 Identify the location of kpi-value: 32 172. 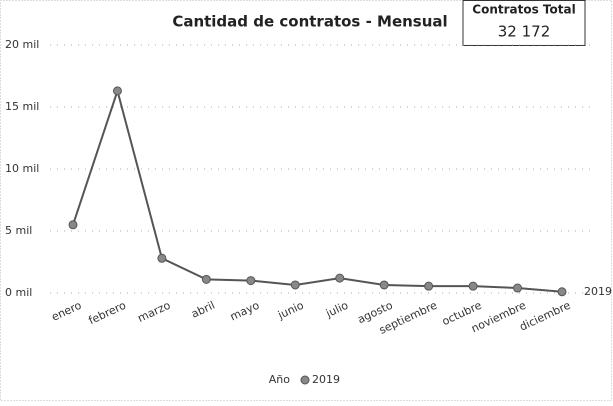
(524, 32).